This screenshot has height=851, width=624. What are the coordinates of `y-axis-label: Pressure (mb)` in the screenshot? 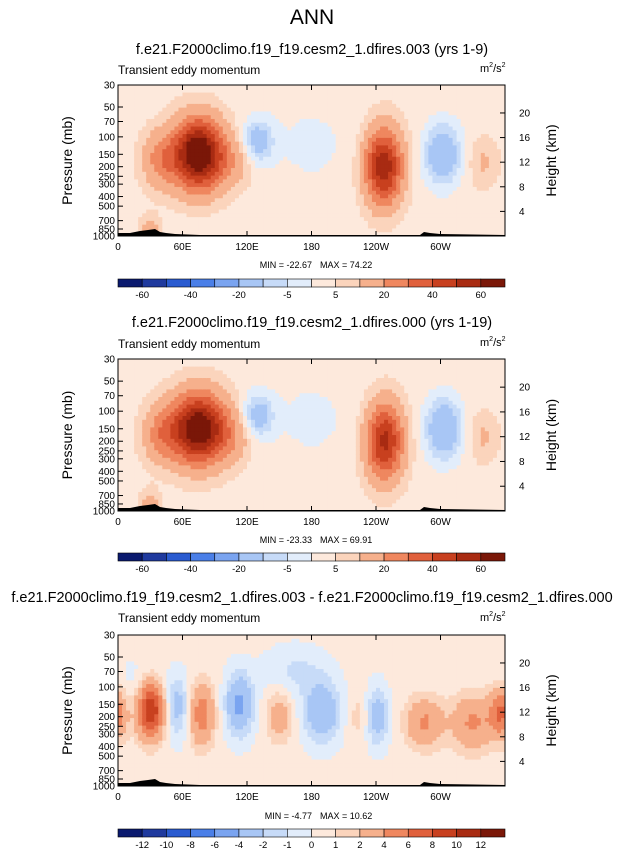 It's located at (67, 160).